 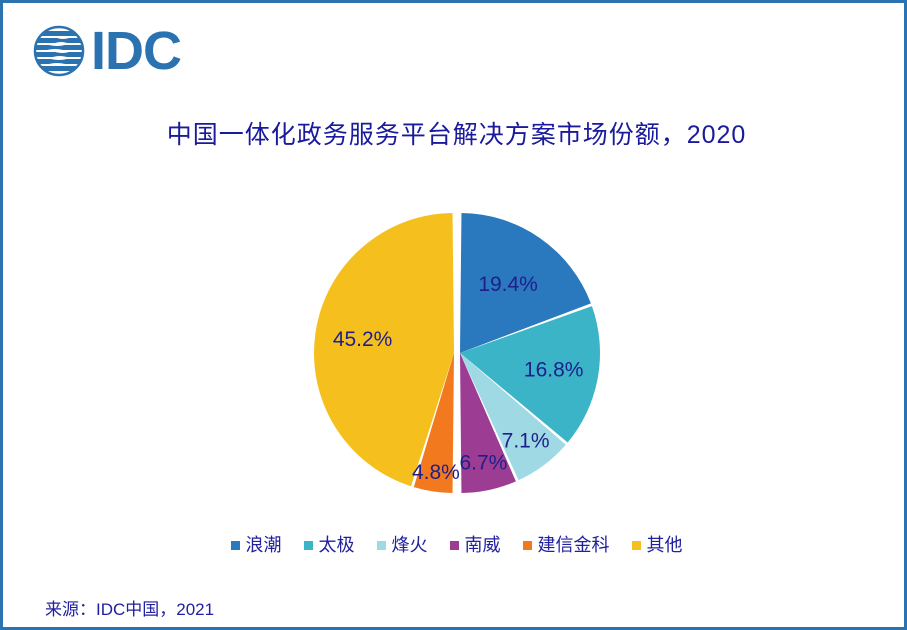 What do you see at coordinates (664, 545) in the screenshot?
I see `legend-label-5: 其他` at bounding box center [664, 545].